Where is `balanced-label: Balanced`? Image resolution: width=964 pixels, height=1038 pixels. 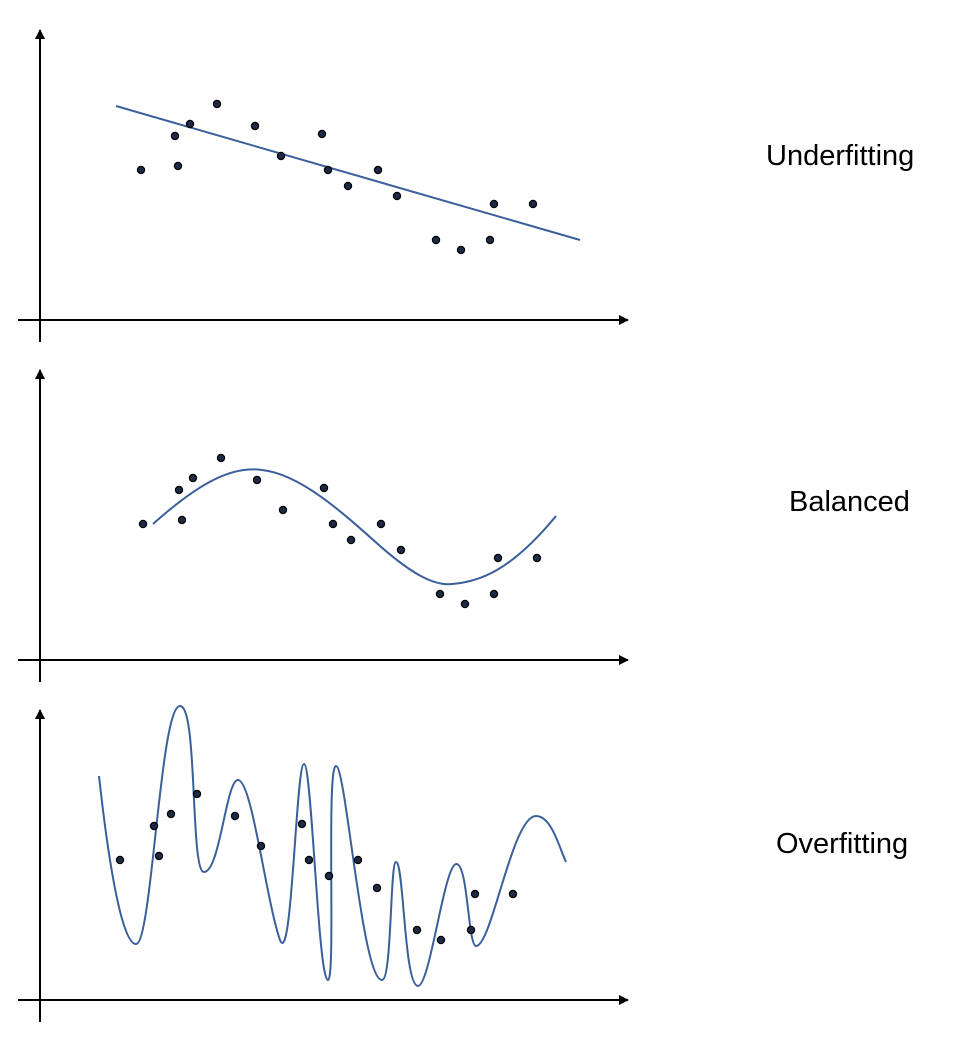
balanced-label: Balanced is located at coordinates (849, 502).